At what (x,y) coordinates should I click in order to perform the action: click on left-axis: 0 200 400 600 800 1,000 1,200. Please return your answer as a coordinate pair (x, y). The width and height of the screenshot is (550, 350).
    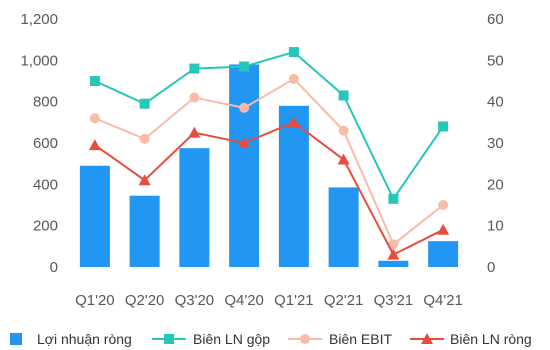
    Looking at the image, I should click on (39, 143).